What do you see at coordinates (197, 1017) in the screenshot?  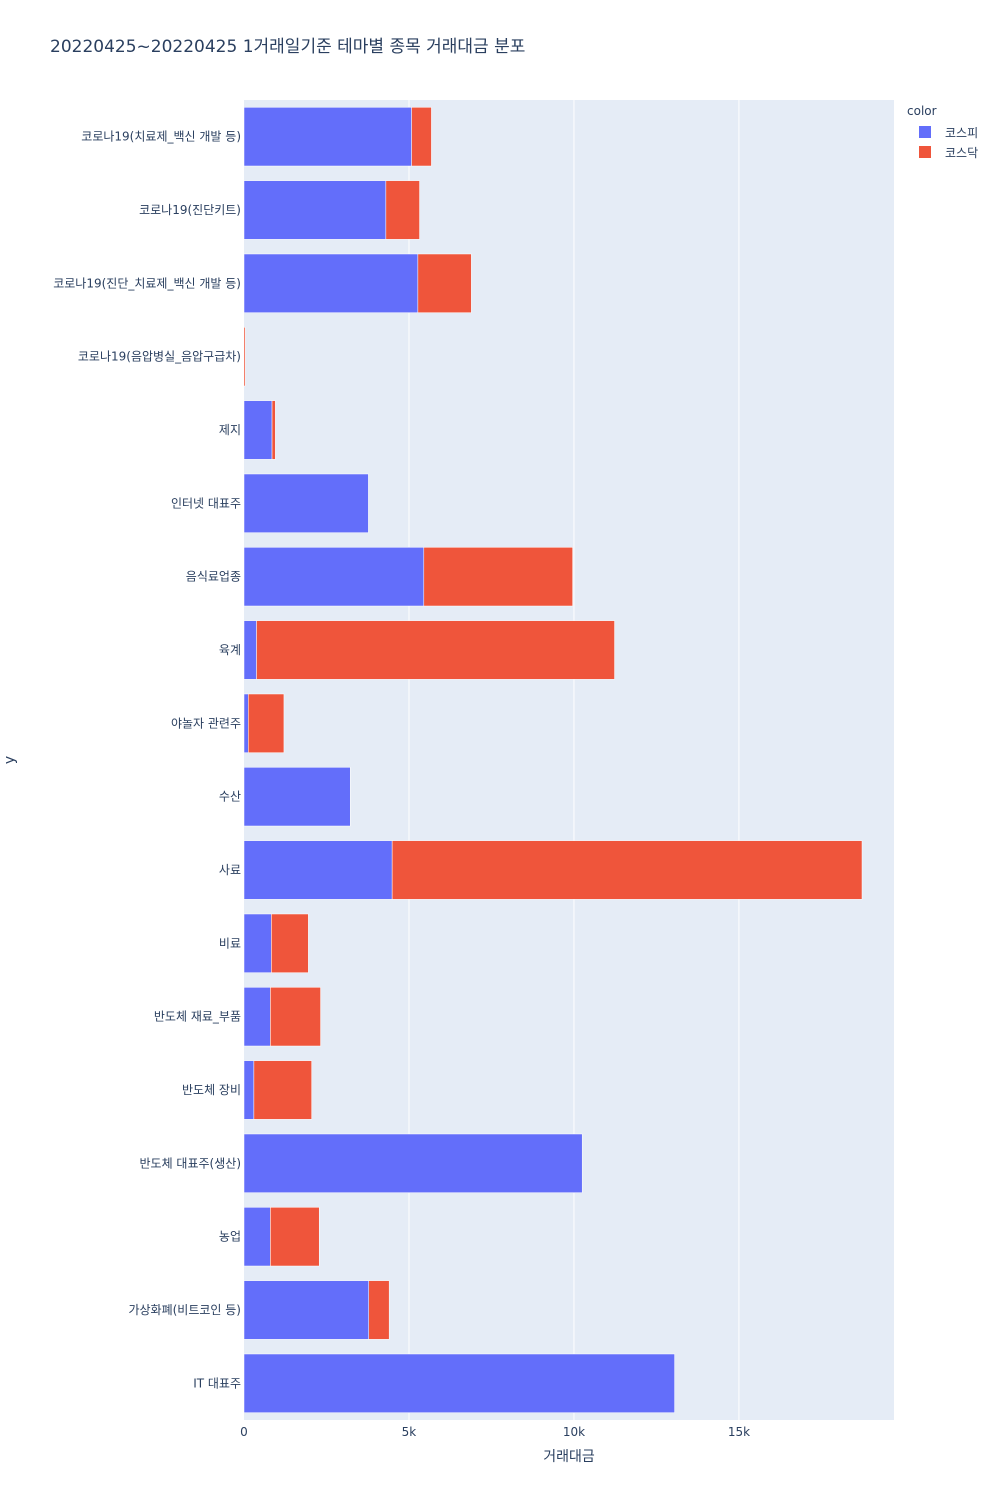 I see `y-tick-label: 반도체 재료_부품` at bounding box center [197, 1017].